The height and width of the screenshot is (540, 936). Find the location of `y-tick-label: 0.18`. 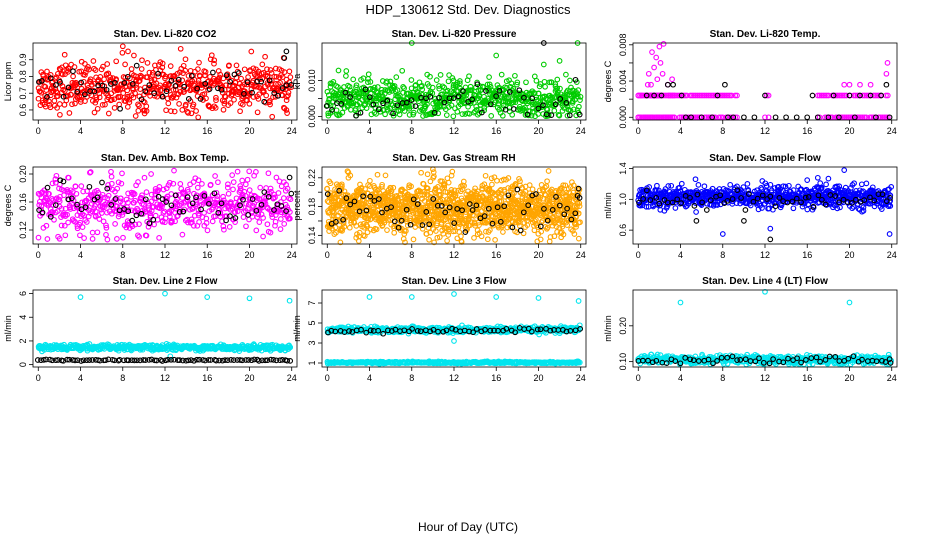

y-tick-label: 0.18 is located at coordinates (312, 207).